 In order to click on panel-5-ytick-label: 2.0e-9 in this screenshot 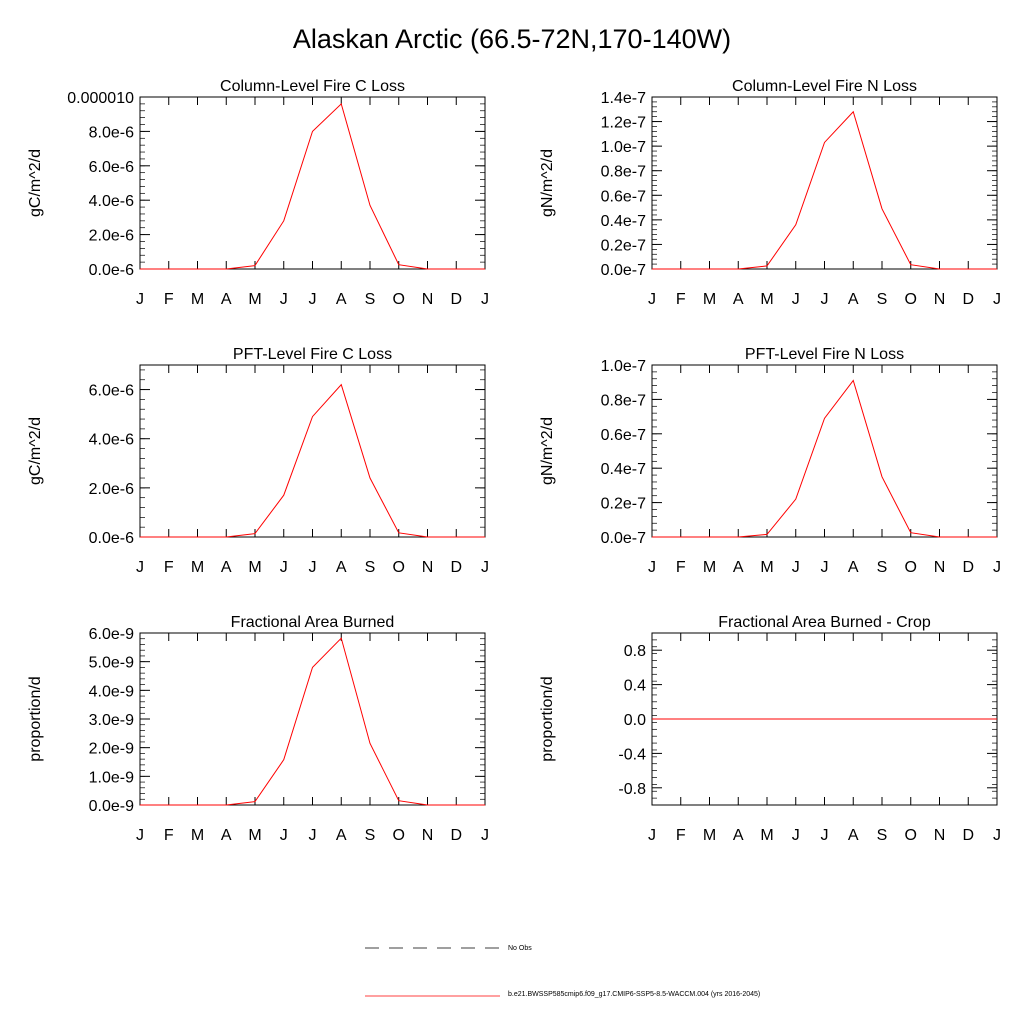, I will do `click(111, 749)`.